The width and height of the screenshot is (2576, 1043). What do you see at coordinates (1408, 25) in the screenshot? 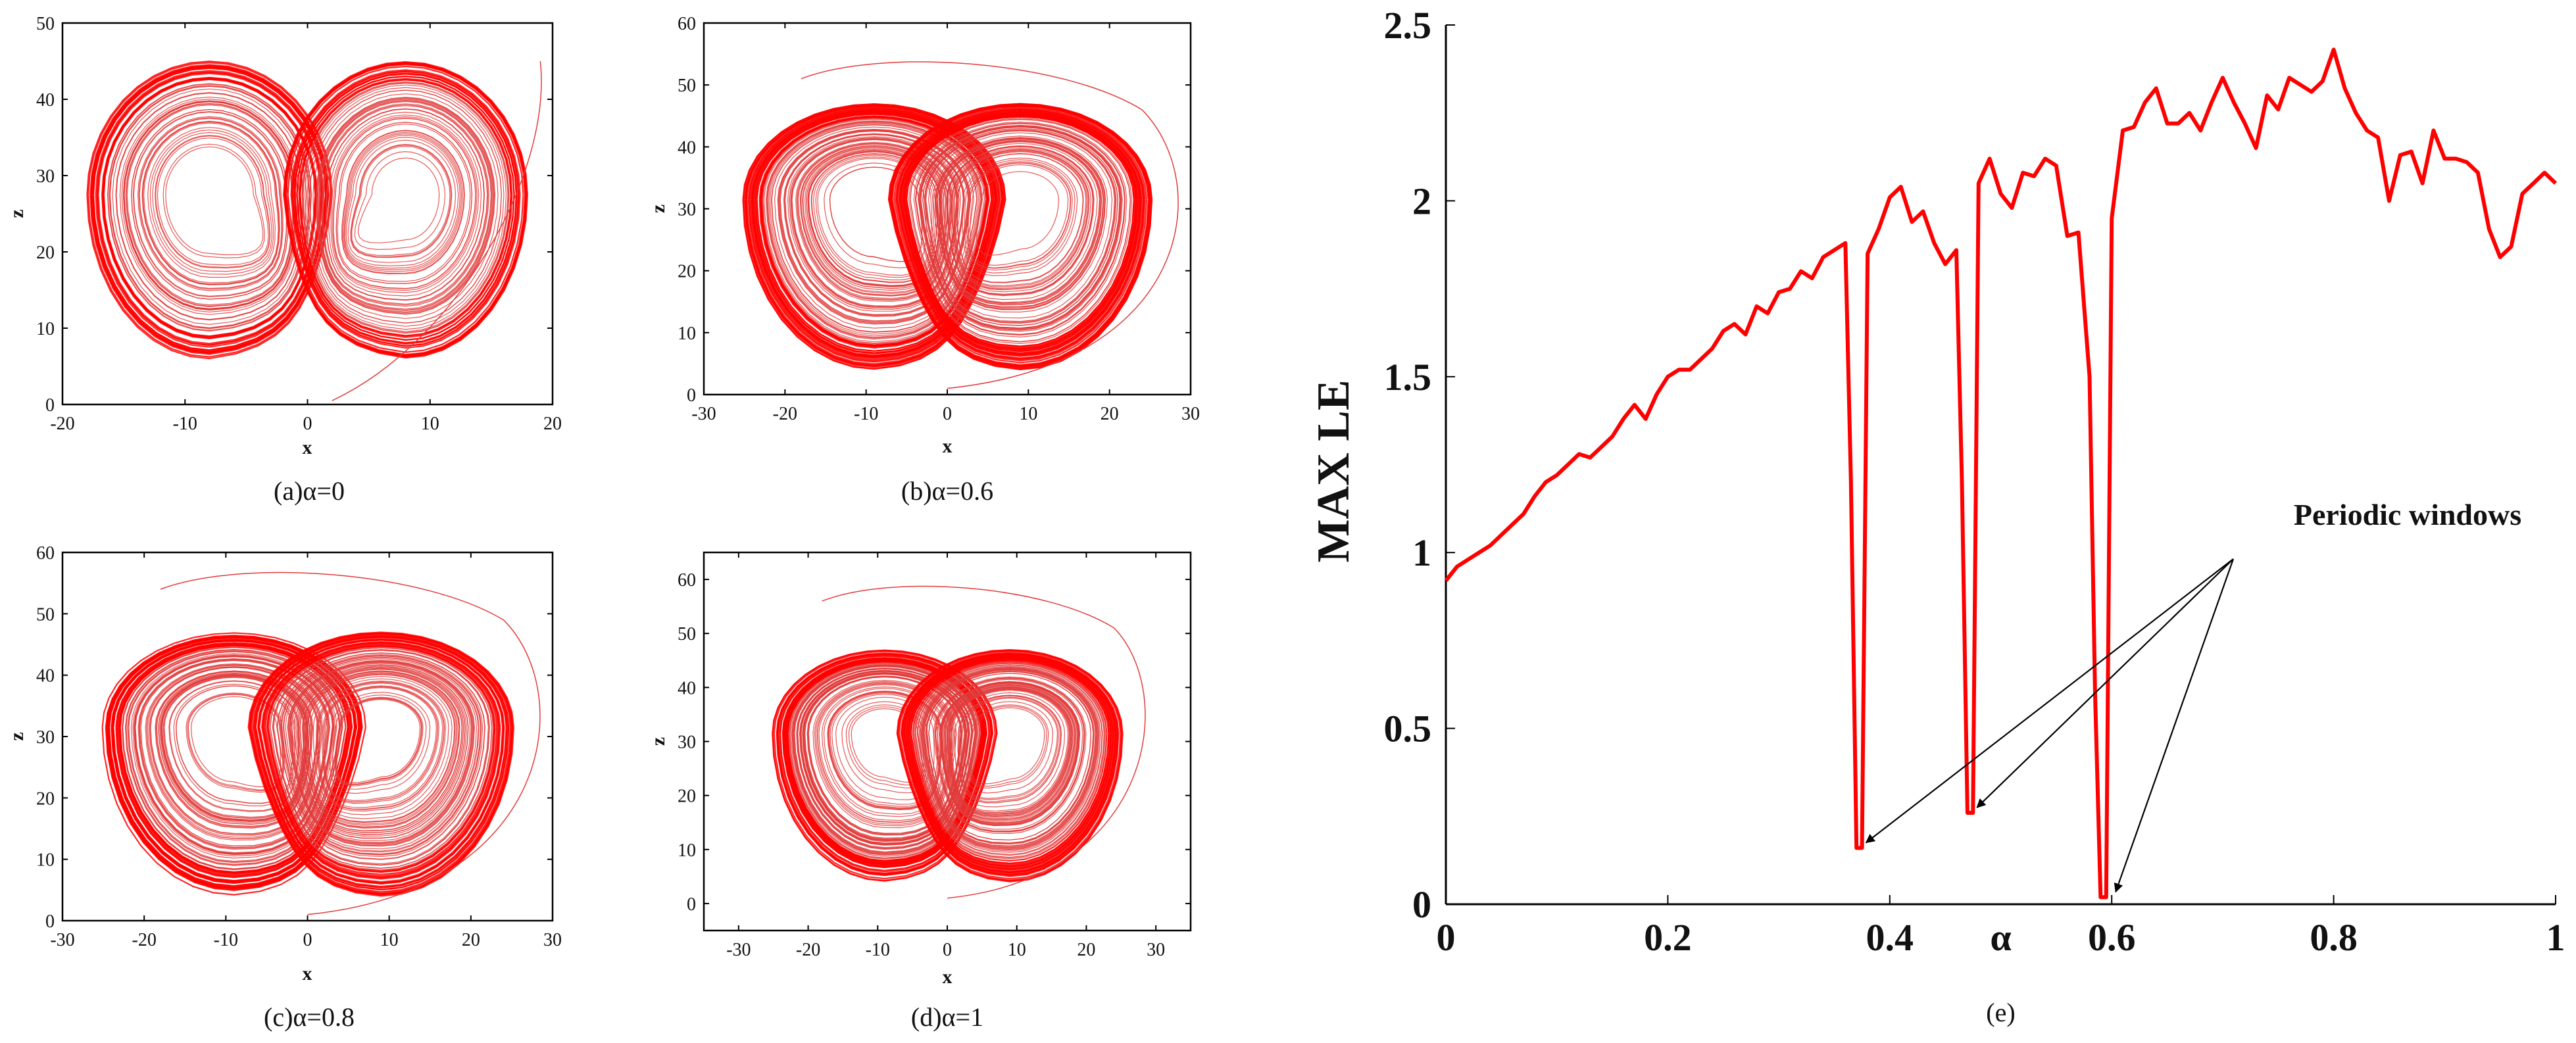
I see `y-tick-label: 2.5` at bounding box center [1408, 25].